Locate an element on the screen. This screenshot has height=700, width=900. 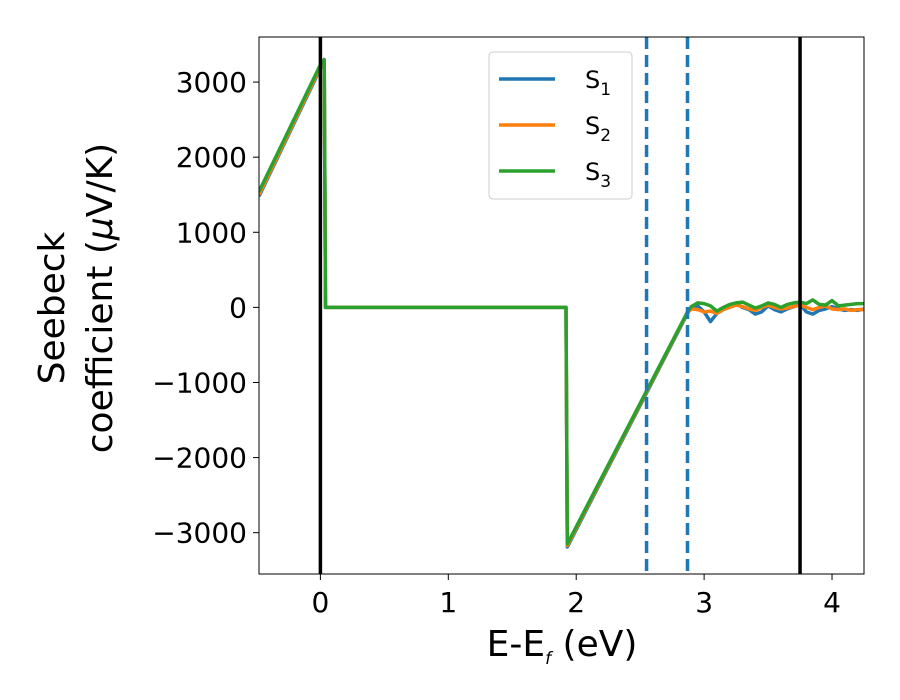
y-axis-label-mu: μ is located at coordinates (100, 229).